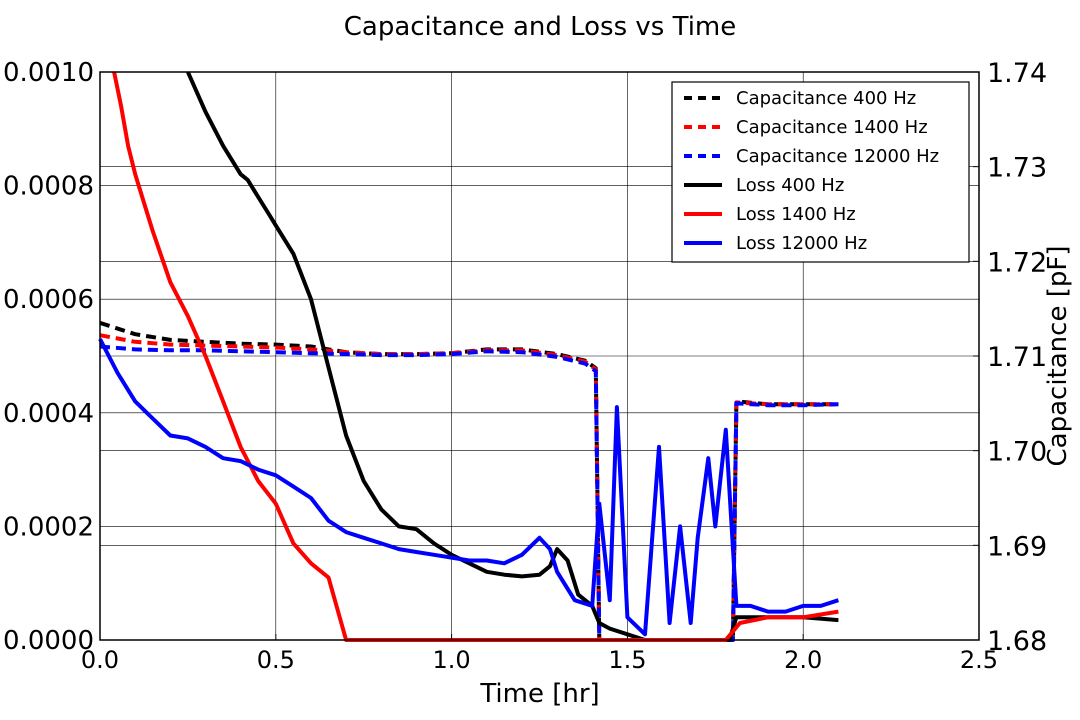 Image resolution: width=1080 pixels, height=720 pixels. I want to click on legend-label: Capacitance 1400 Hz, so click(832, 127).